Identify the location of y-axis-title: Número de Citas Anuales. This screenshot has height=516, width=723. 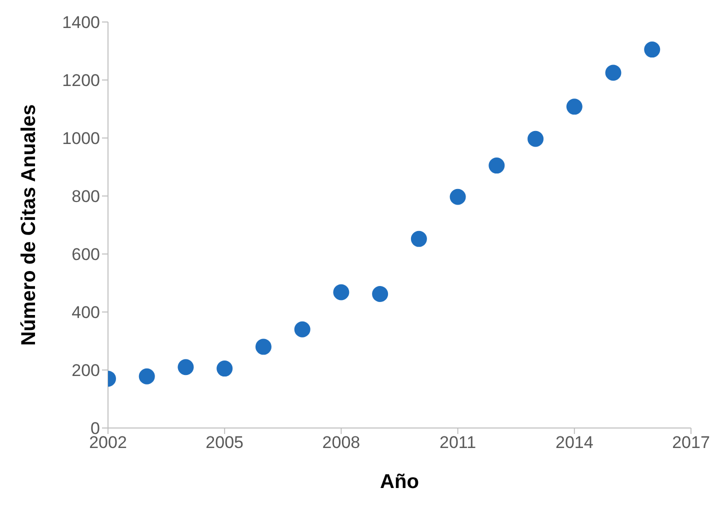
(29, 225).